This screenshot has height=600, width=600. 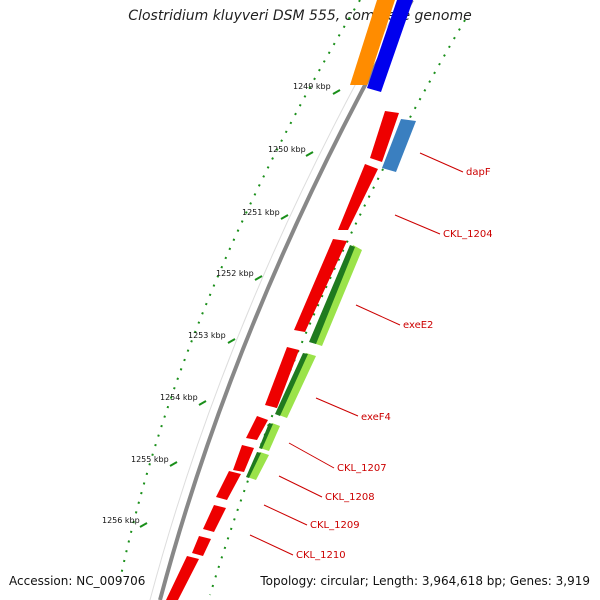 I want to click on tick-label: 1253 kbp, so click(x=207, y=335).